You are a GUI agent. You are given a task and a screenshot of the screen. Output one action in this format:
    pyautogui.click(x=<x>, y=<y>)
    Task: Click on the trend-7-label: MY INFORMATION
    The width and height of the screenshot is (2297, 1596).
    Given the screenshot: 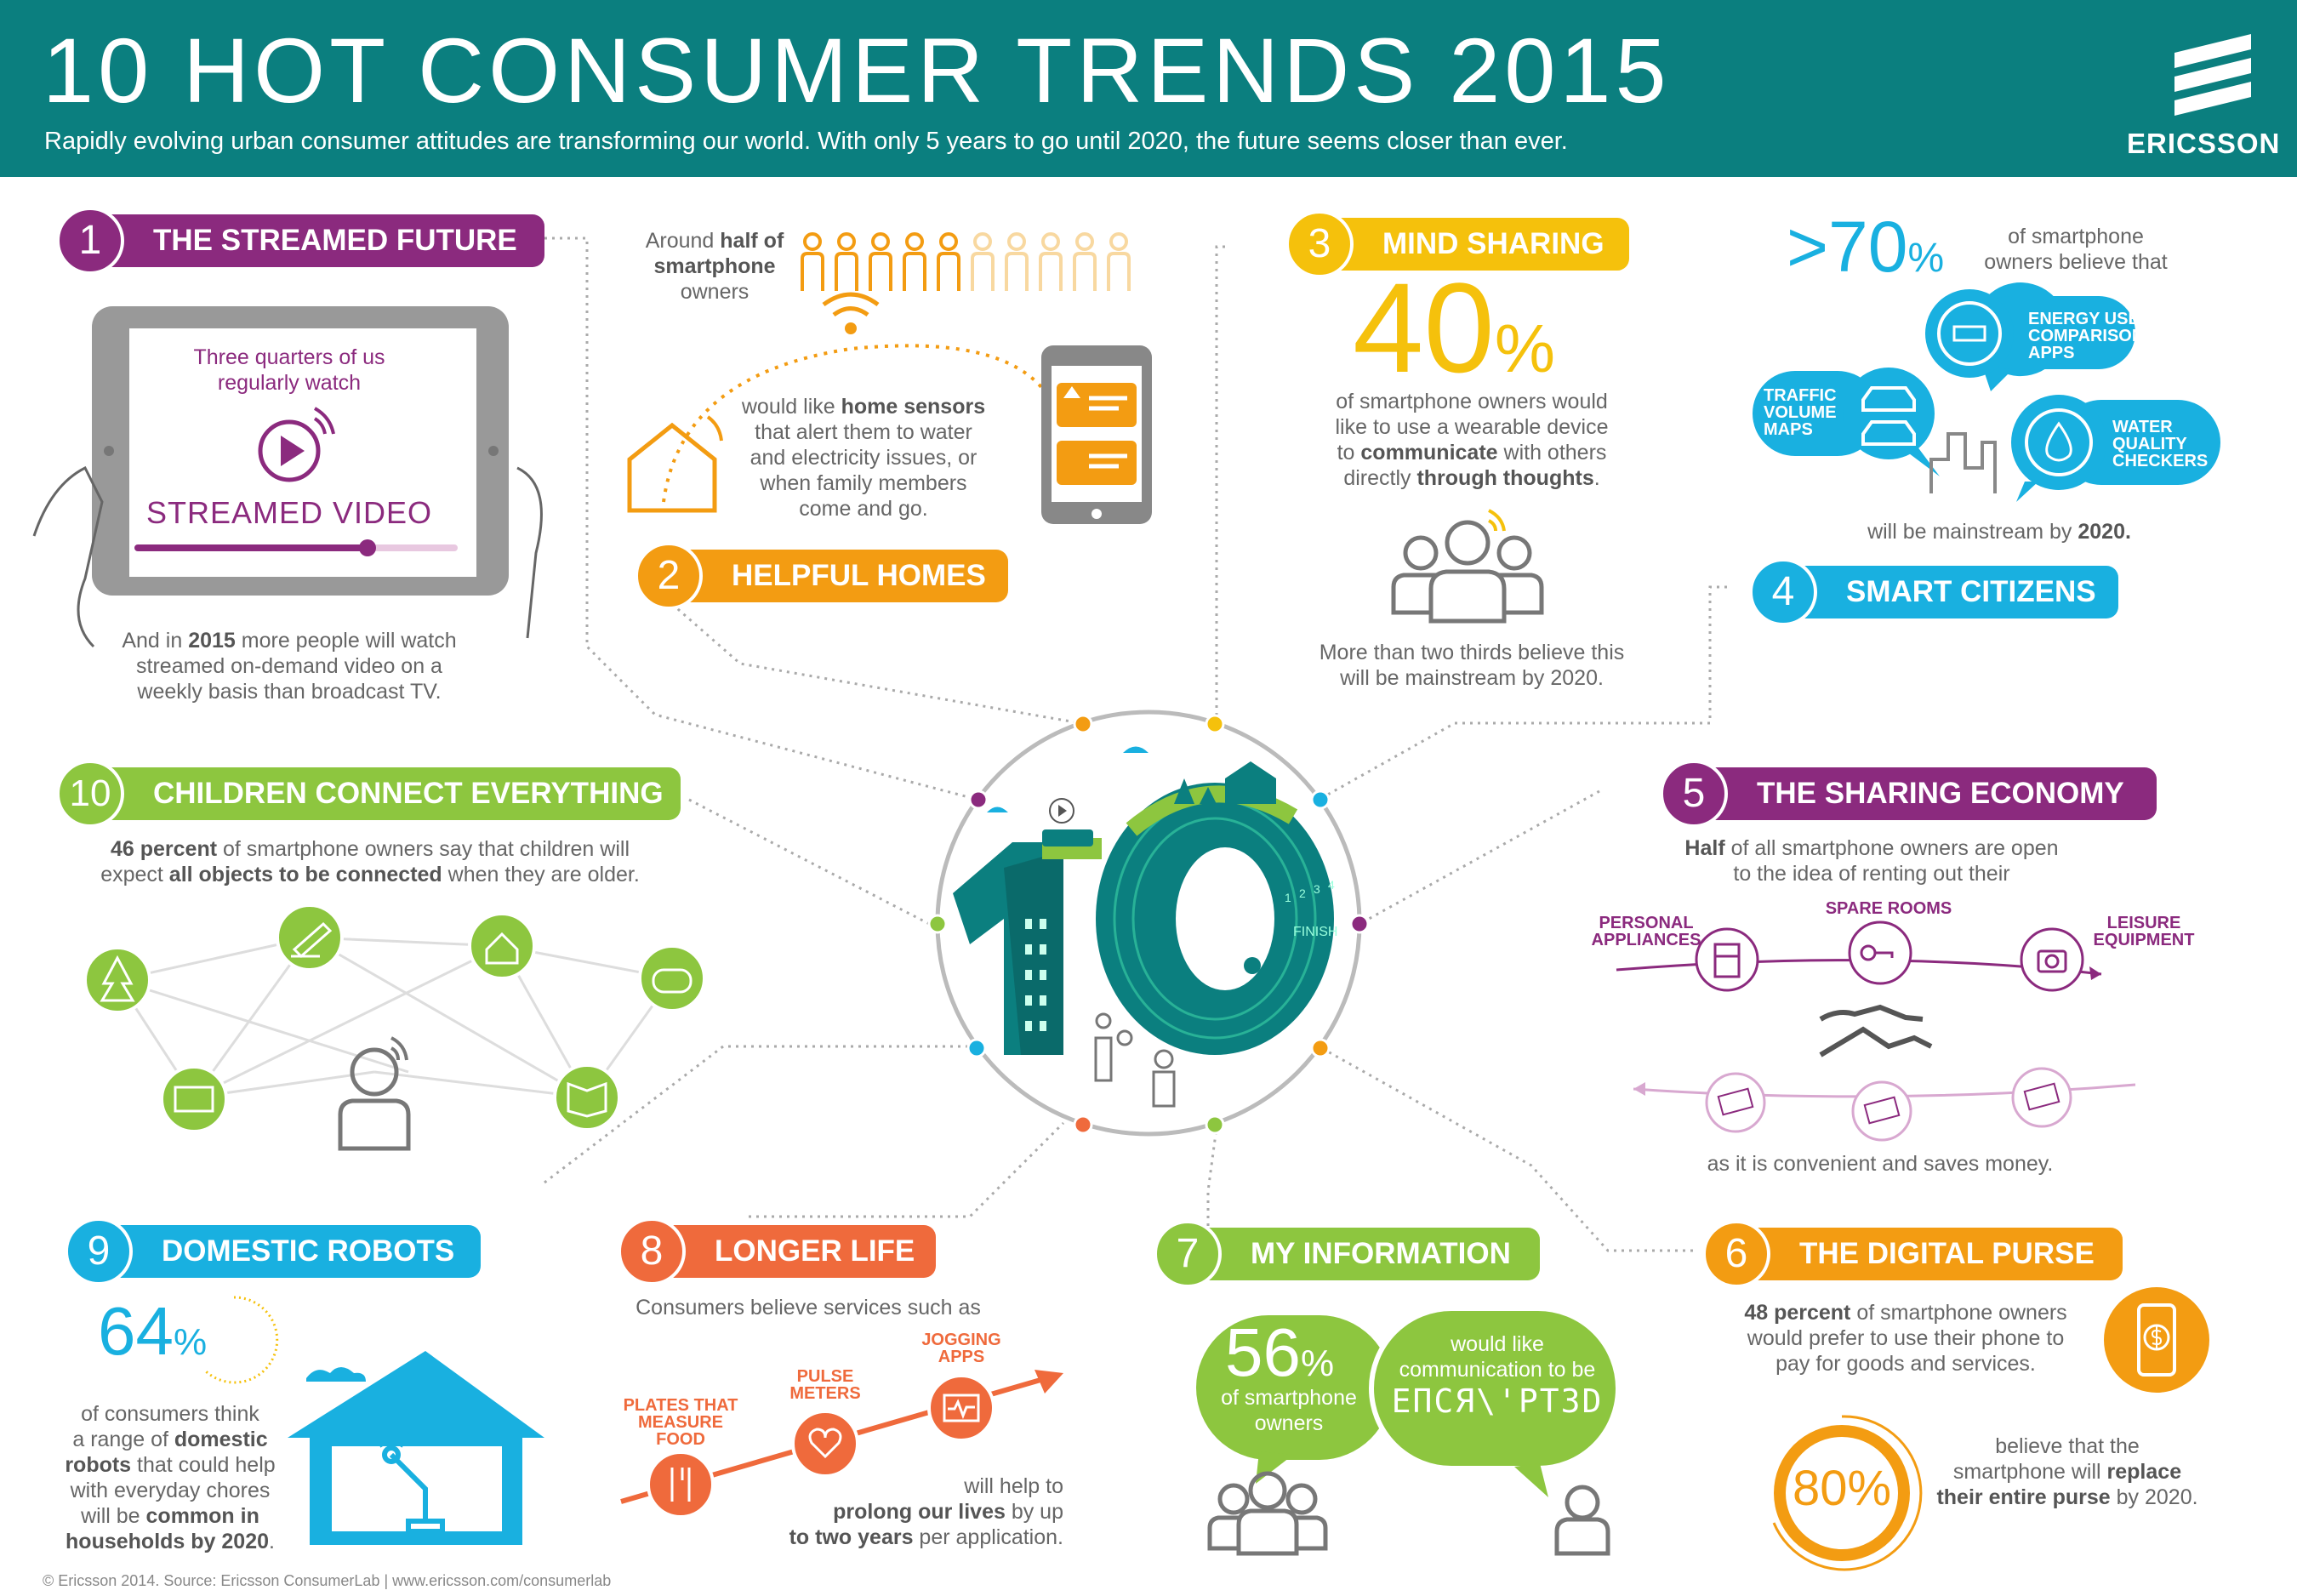 What is the action you would take?
    pyautogui.click(x=1357, y=1254)
    